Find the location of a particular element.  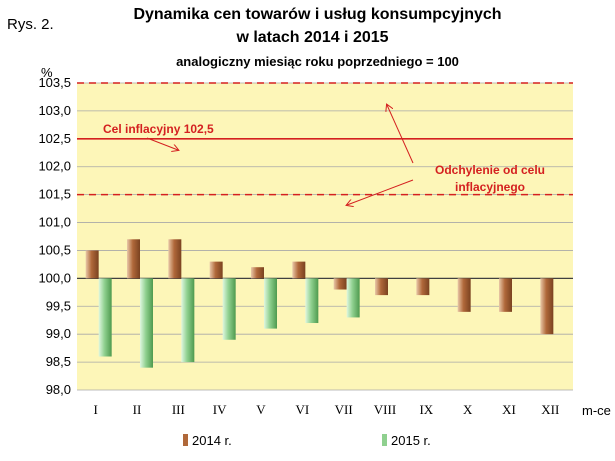

target-annotation: Cel inflacyjny 102,5 is located at coordinates (158, 129).